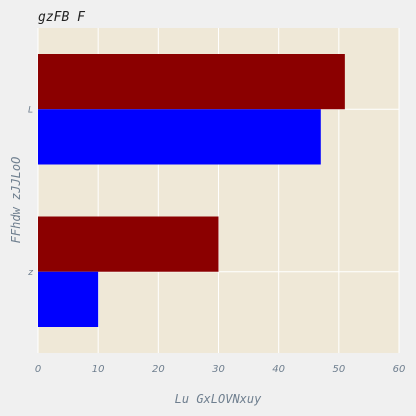  Describe the element at coordinates (62, 17) in the screenshot. I see `chart-title: gzFB F` at that location.